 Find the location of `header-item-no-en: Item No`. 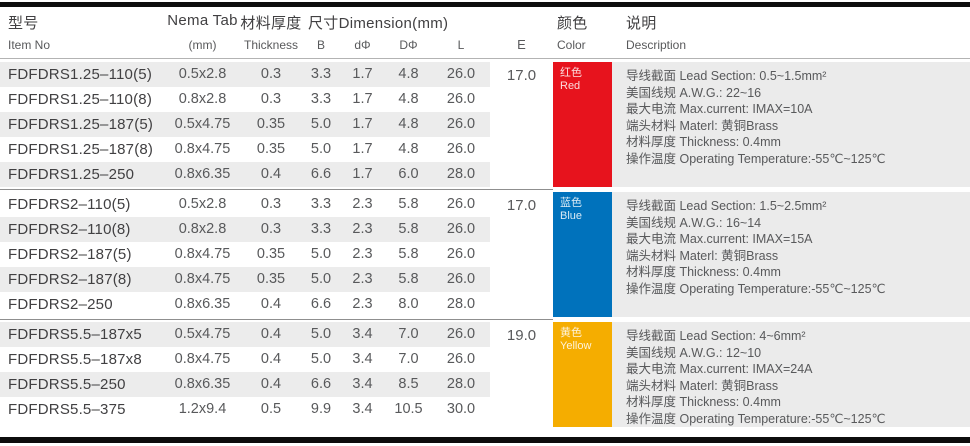

header-item-no-en: Item No is located at coordinates (29, 45).